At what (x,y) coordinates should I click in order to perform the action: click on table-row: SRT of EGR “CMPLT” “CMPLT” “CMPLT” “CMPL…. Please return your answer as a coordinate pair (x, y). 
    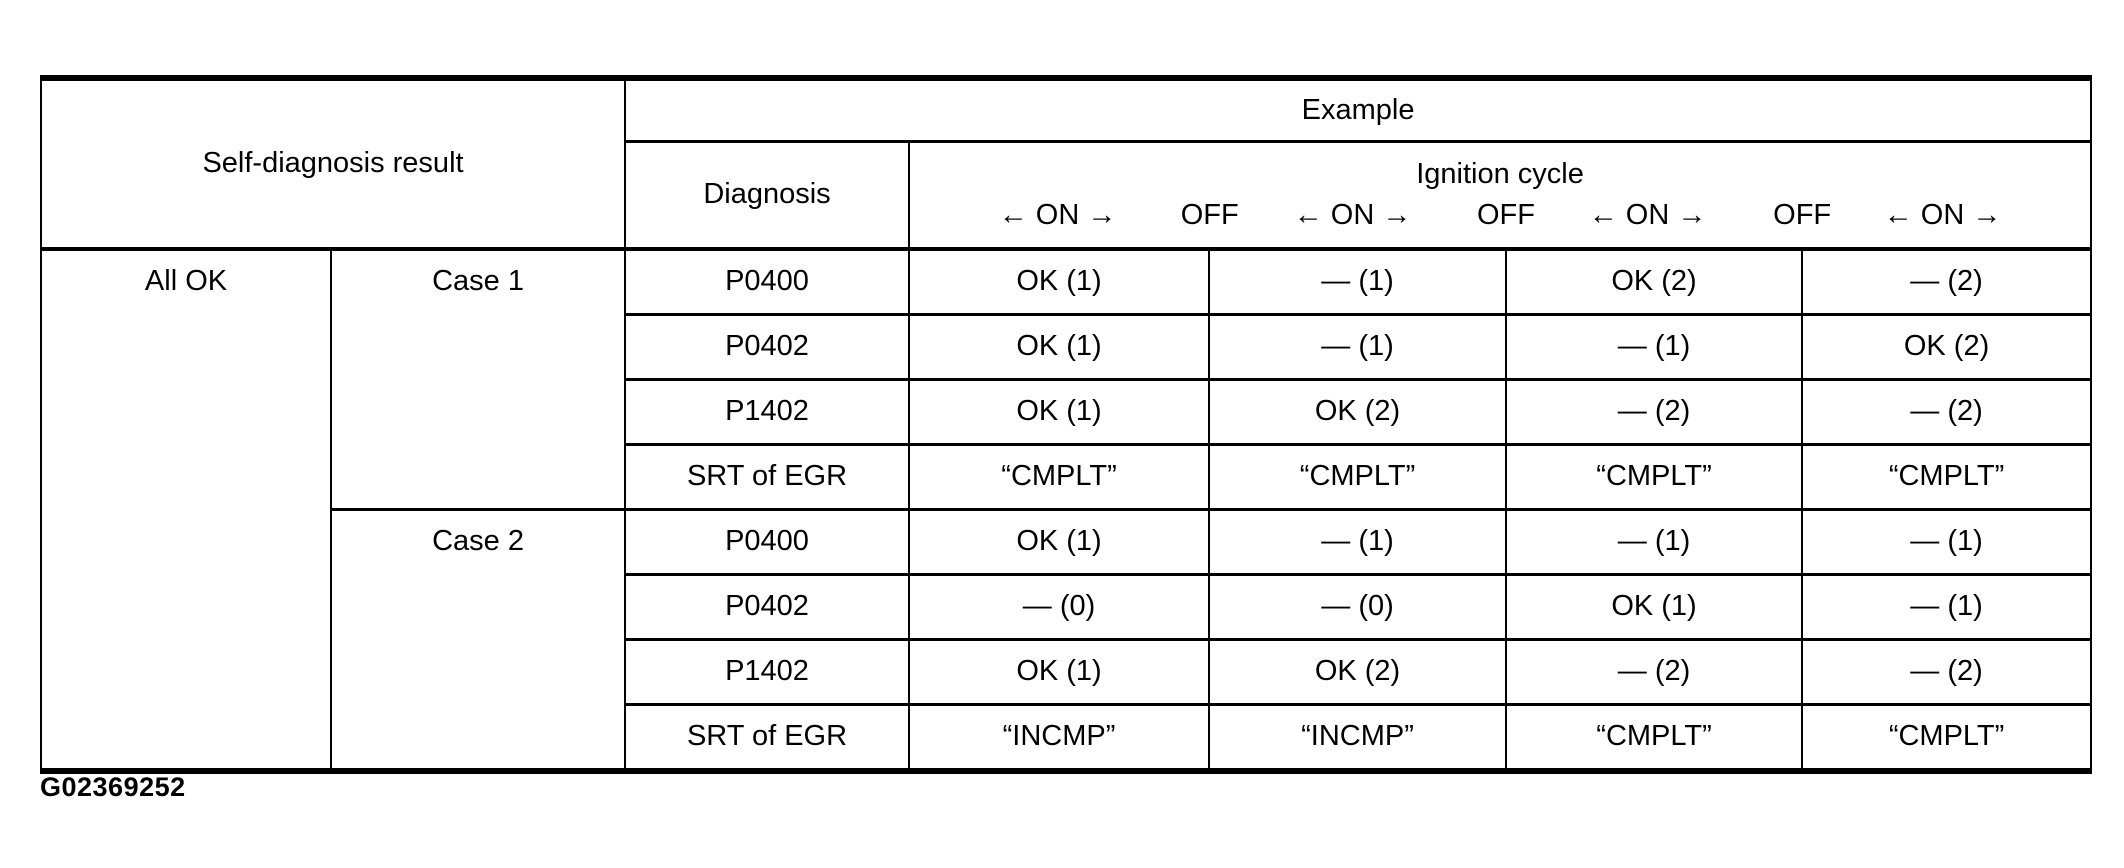
    Looking at the image, I should click on (1067, 477).